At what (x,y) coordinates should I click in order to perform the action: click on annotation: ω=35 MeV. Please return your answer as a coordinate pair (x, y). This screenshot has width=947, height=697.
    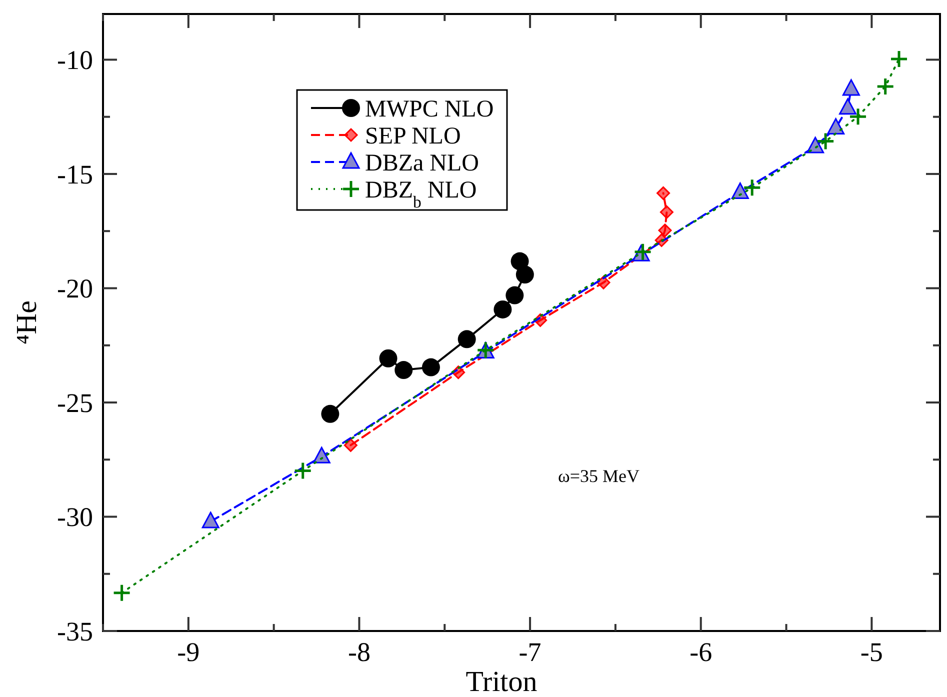
    Looking at the image, I should click on (599, 476).